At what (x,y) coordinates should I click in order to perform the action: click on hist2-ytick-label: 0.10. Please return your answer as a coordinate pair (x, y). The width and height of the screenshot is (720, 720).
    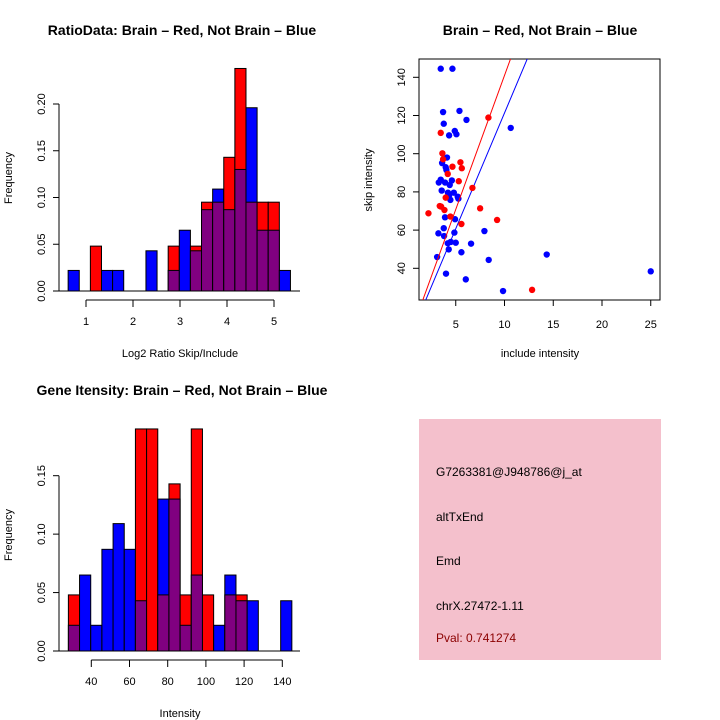
    Looking at the image, I should click on (42, 533).